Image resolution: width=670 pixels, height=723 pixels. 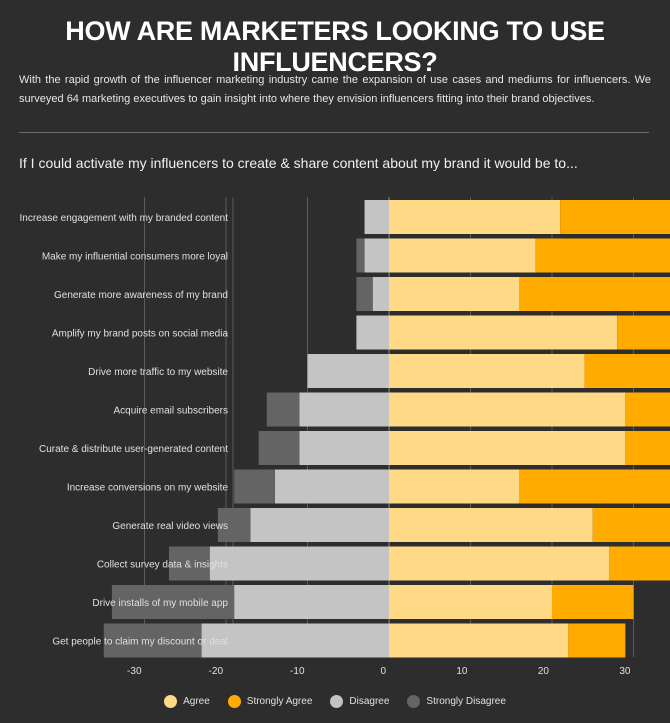 I want to click on legend-label-strongly-agree: Strongly Agree, so click(x=279, y=701).